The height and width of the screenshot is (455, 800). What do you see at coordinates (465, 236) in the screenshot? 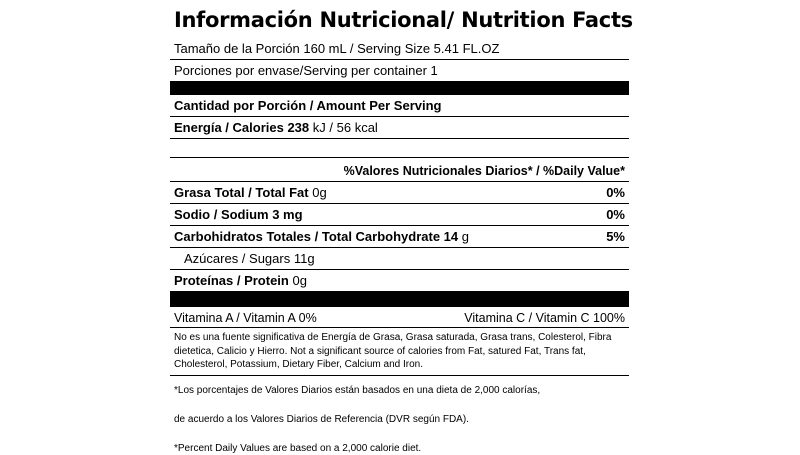
I see `nutrient-amount: g` at bounding box center [465, 236].